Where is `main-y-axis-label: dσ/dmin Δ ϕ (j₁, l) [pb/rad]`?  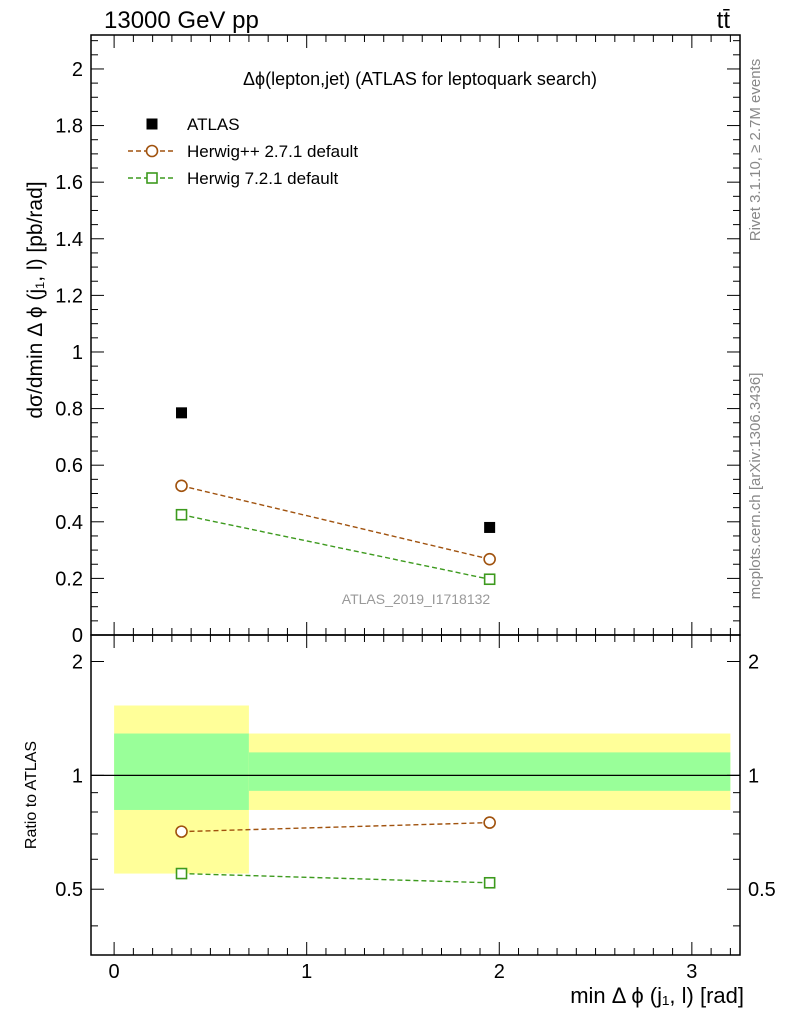 main-y-axis-label: dσ/dmin Δ ϕ (j₁, l) [pb/rad] is located at coordinates (35, 299).